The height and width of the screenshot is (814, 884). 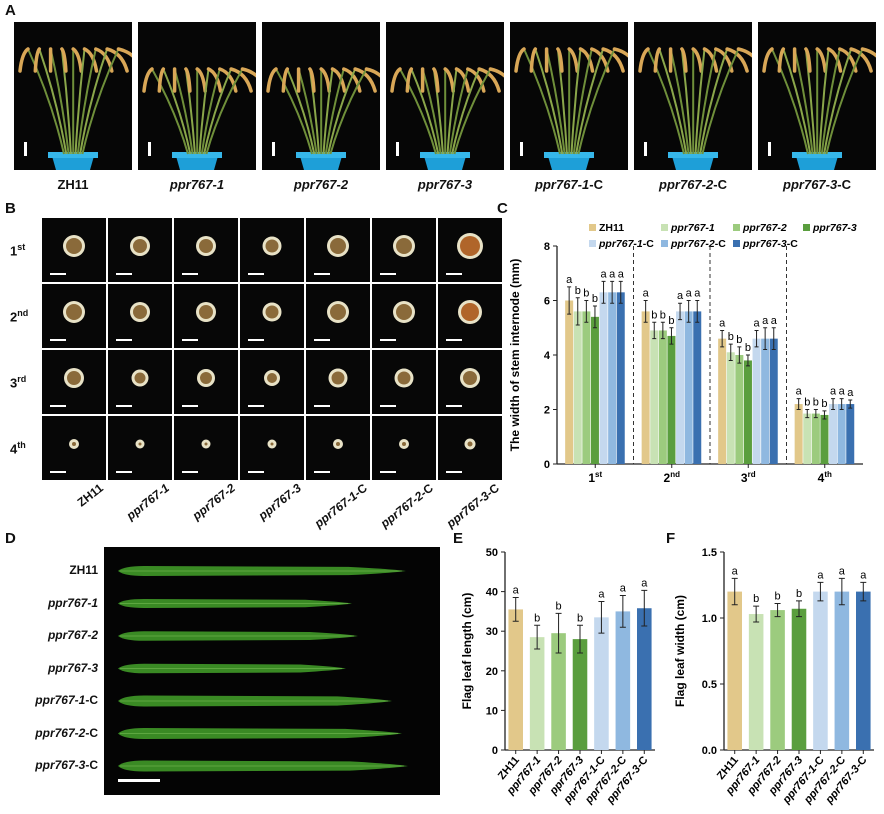 I want to click on genotype-label: ppr767-3, so click(x=445, y=184).